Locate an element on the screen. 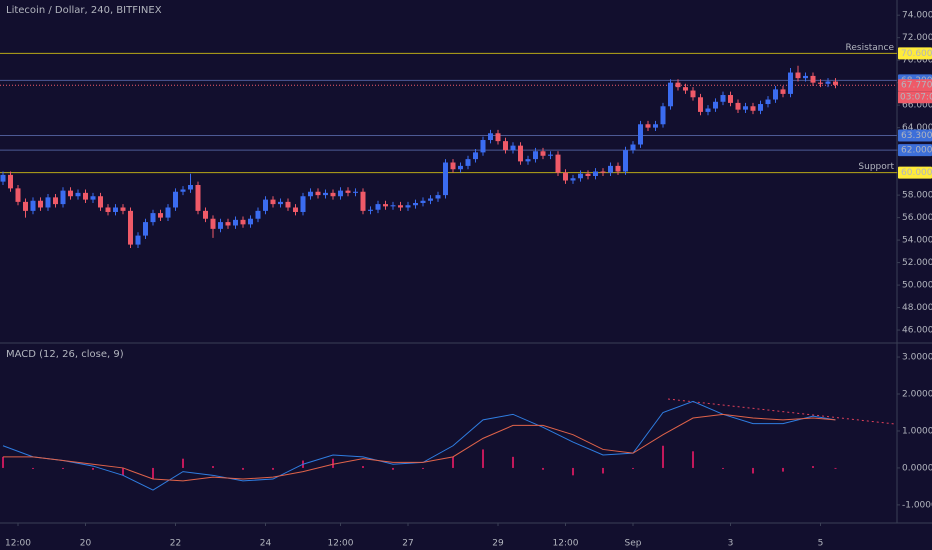 Image resolution: width=932 pixels, height=550 pixels. y-tick-label: 1.0000 is located at coordinates (917, 431).